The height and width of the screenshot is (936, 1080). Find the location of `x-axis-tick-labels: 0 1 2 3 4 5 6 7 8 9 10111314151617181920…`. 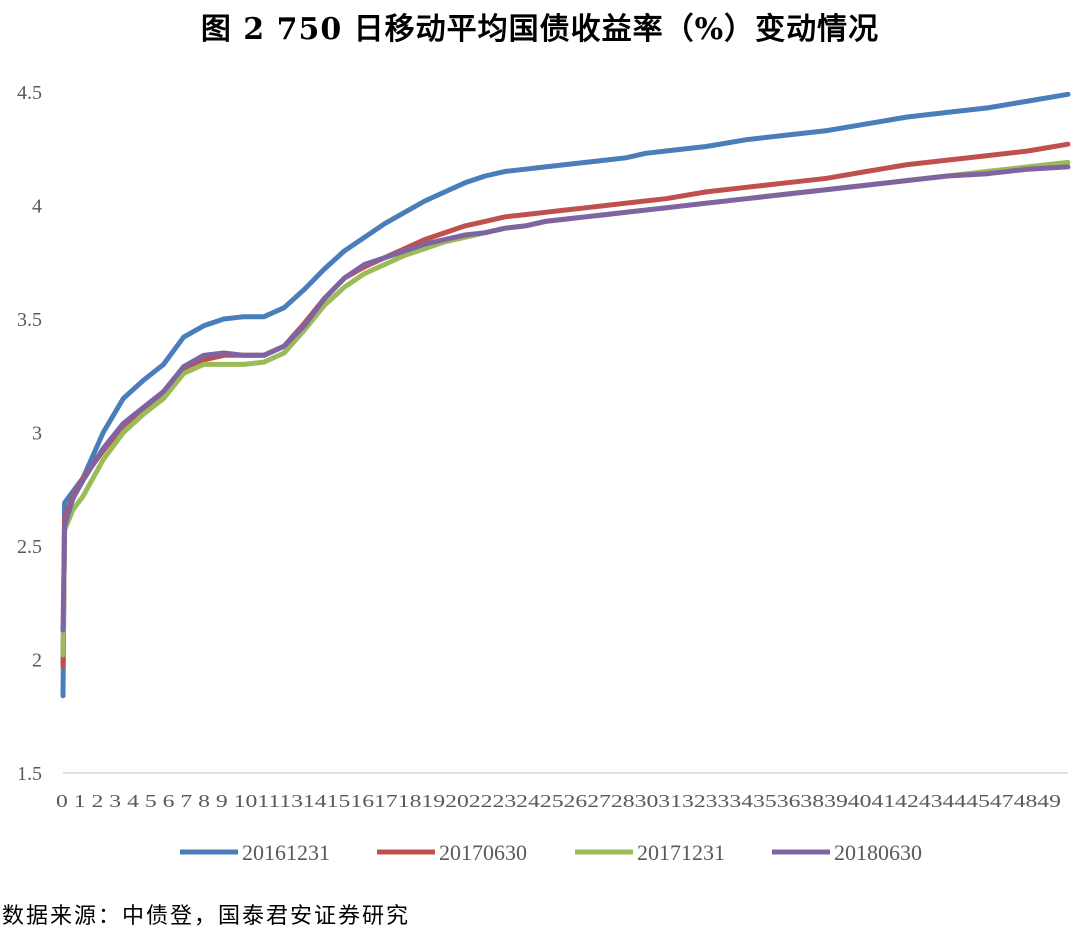

x-axis-tick-labels: 0 1 2 3 4 5 6 7 8 9 10111314151617181920… is located at coordinates (558, 801).